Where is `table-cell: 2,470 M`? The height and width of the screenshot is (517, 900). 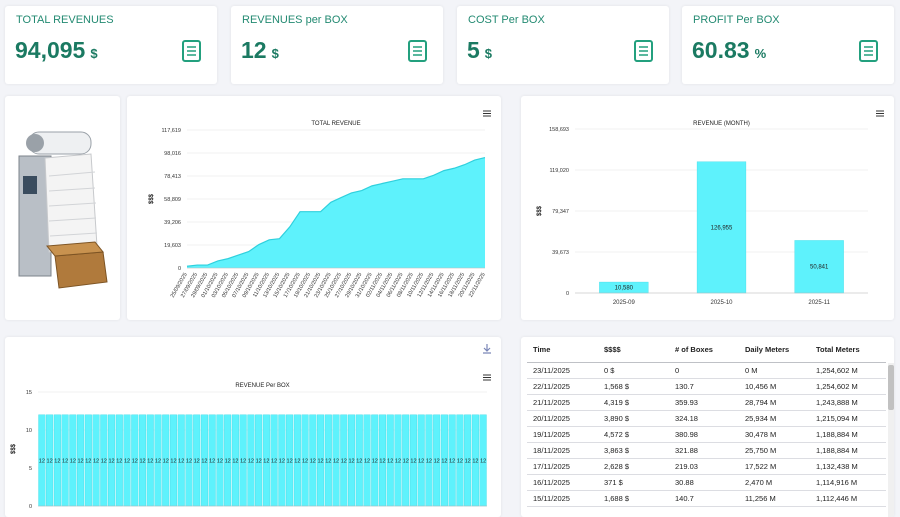
table-cell: 2,470 M is located at coordinates (759, 482).